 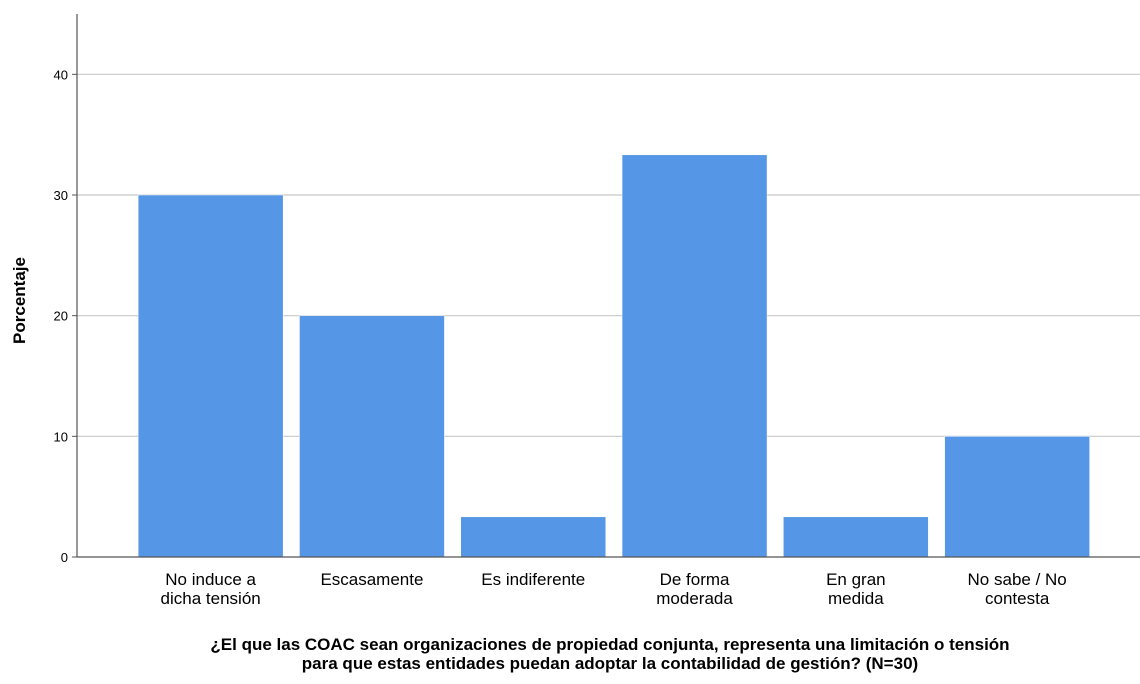 I want to click on category-label: No induce a dicha tensión, so click(x=211, y=589).